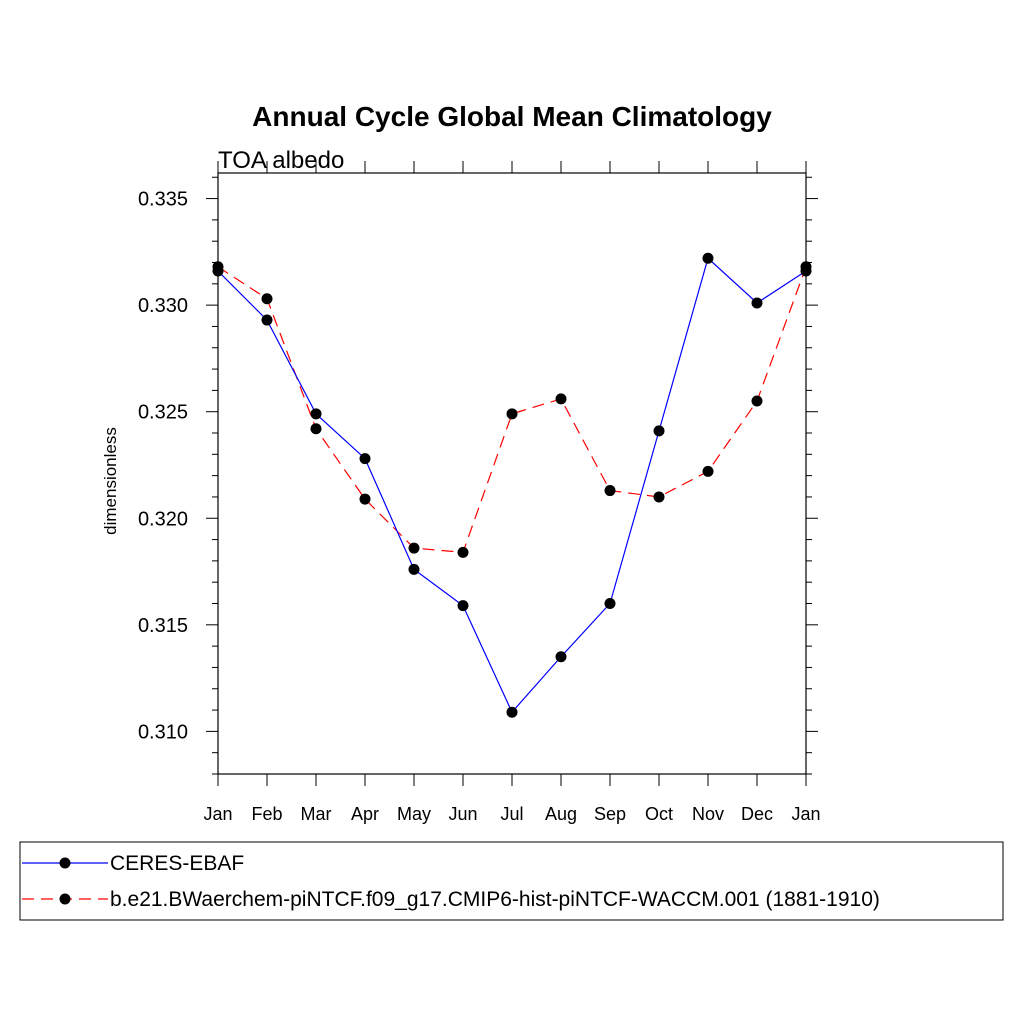  Describe the element at coordinates (177, 863) in the screenshot. I see `legend-label-0: CERES-EBAF` at that location.